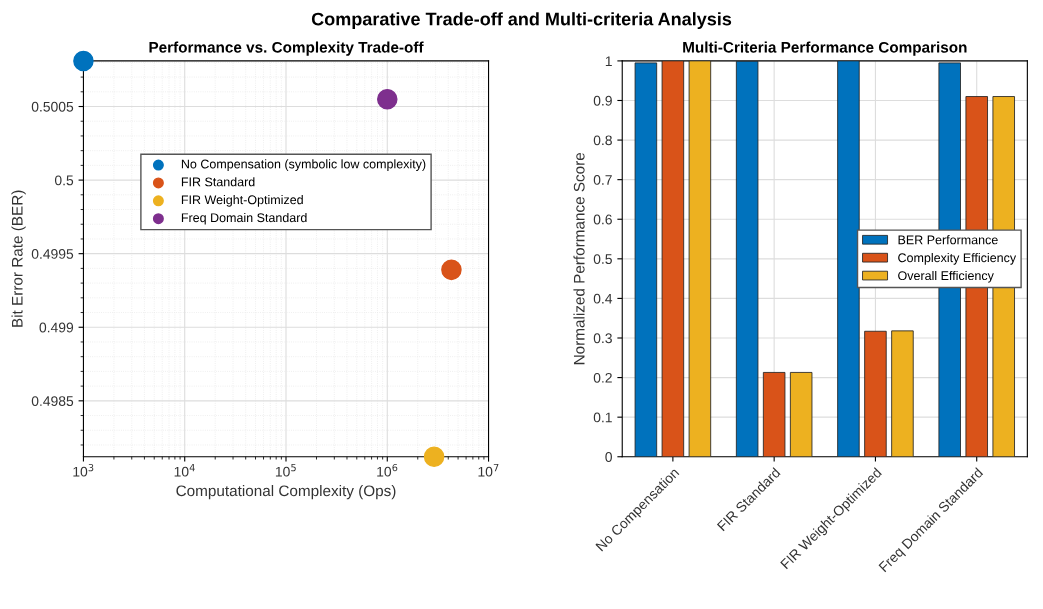 The image size is (1043, 609). Describe the element at coordinates (286, 492) in the screenshot. I see `x-axis-title: Computational Complexity (Ops)` at that location.